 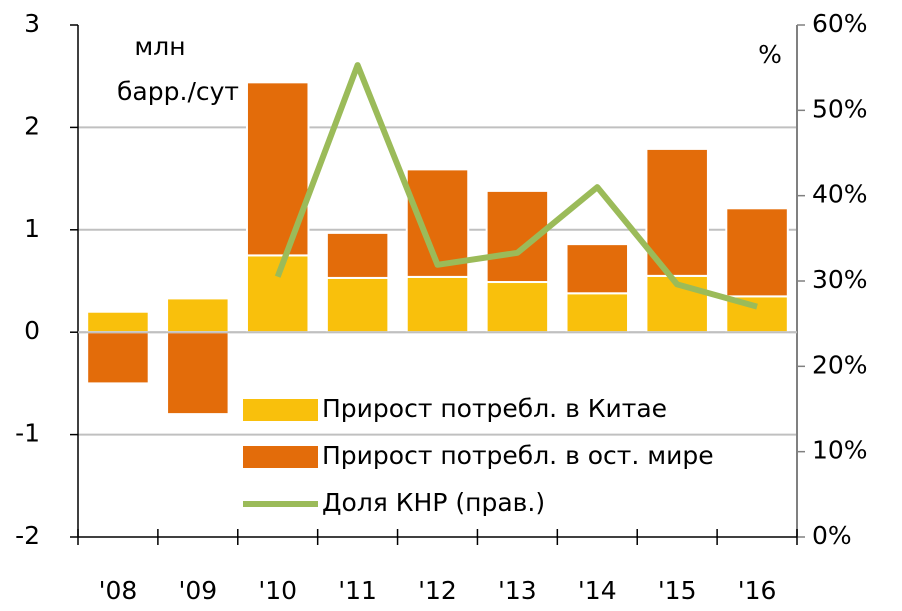 I want to click on y2-tick-label: 40%, so click(x=840, y=194).